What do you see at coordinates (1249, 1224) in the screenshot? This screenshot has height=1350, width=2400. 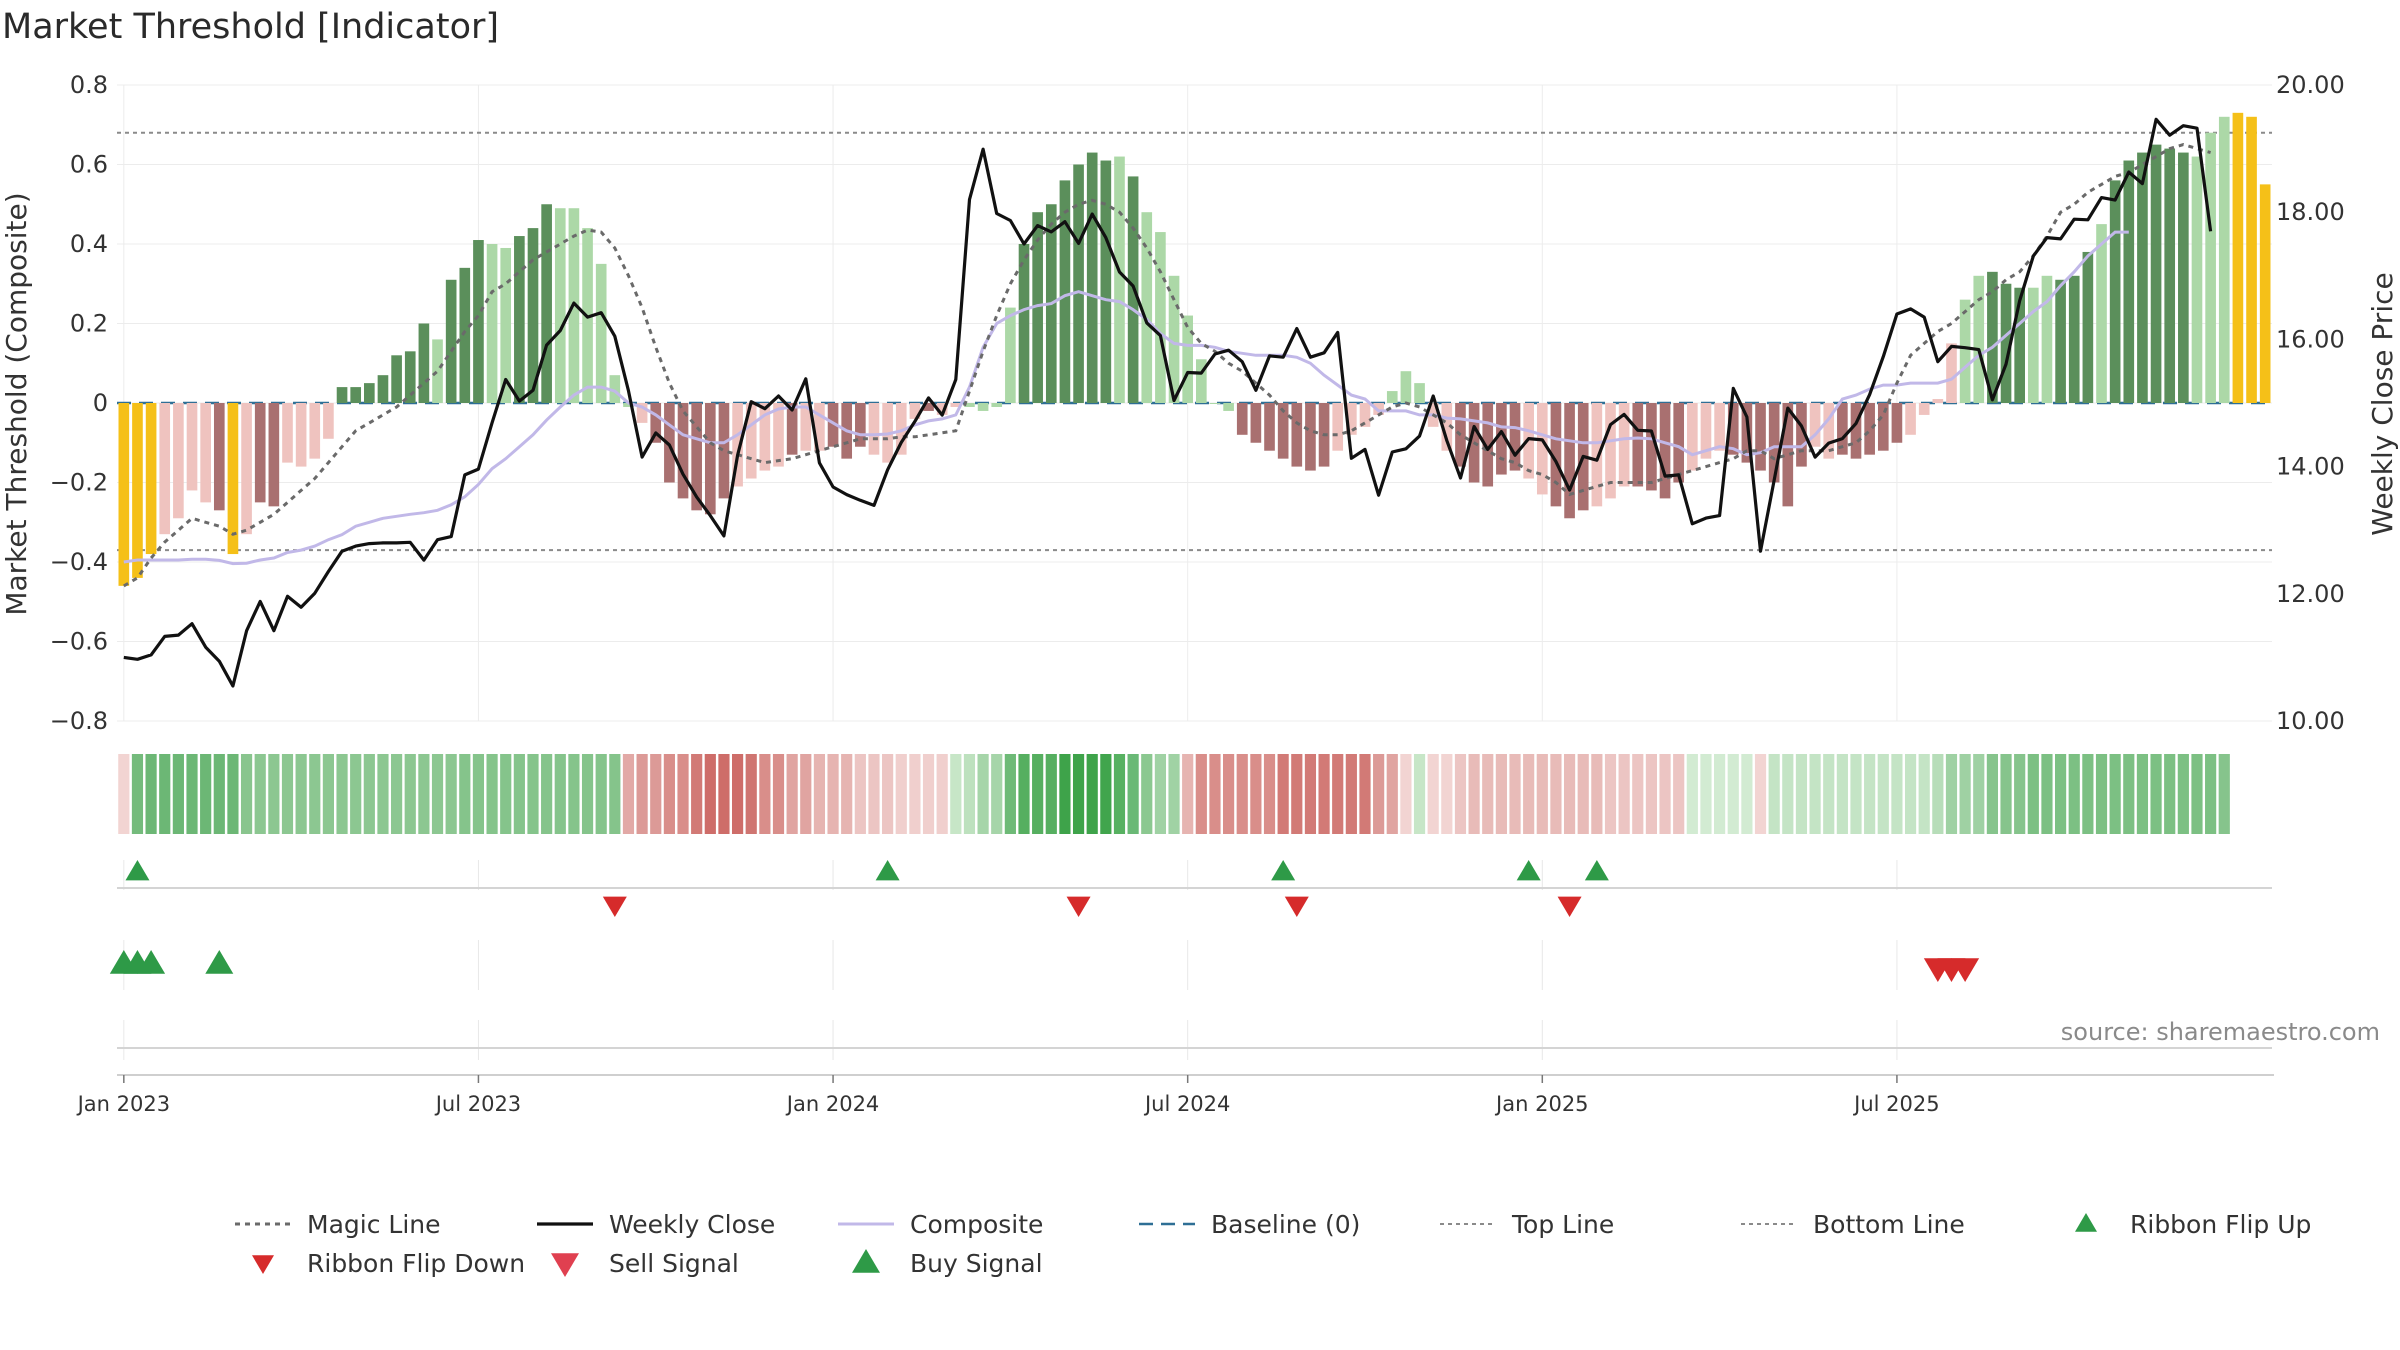 I see `legend-item: Baseline (0)` at bounding box center [1249, 1224].